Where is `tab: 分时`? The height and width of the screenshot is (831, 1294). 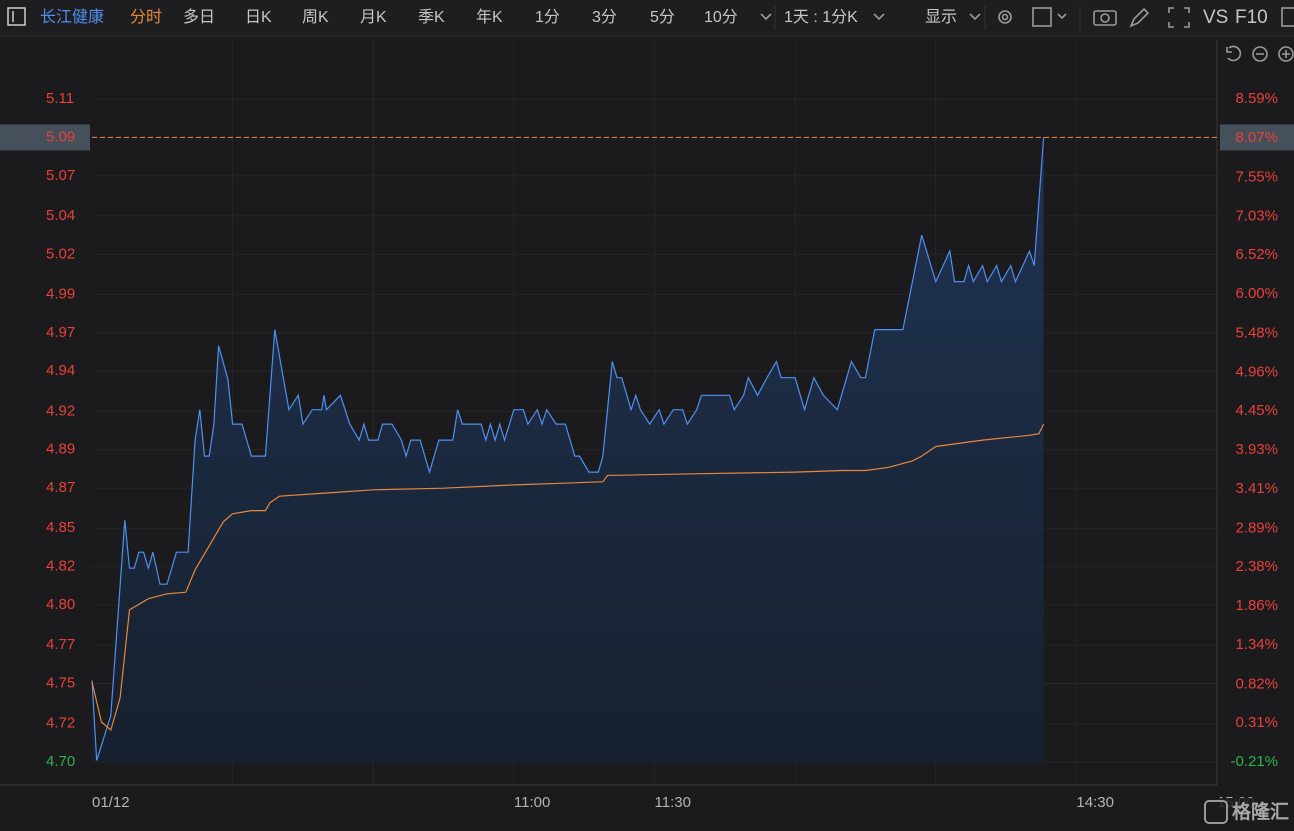
tab: 分时 is located at coordinates (146, 17).